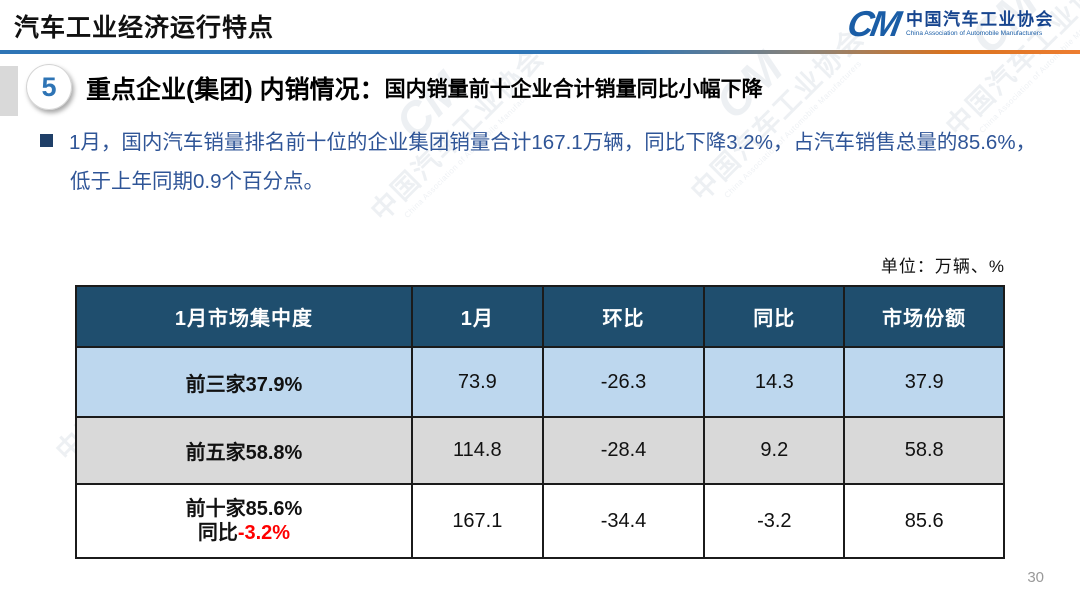 The image size is (1080, 607). What do you see at coordinates (573, 89) in the screenshot?
I see `section-subheading: 国内销量前十企业合计销量同比小幅下降` at bounding box center [573, 89].